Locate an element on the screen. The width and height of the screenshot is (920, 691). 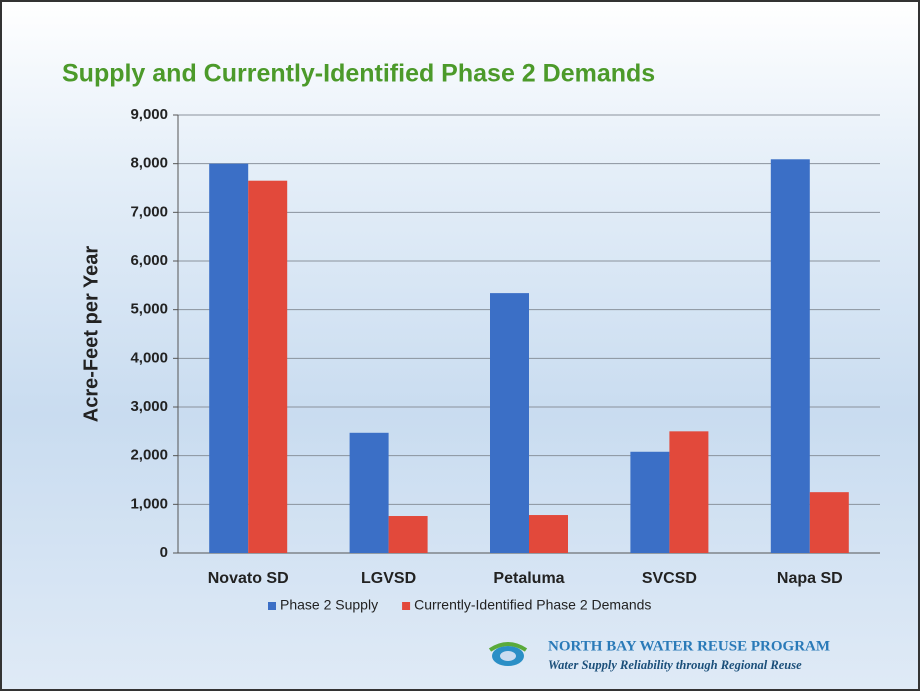
y-tick-label: 7,000 is located at coordinates (149, 211).